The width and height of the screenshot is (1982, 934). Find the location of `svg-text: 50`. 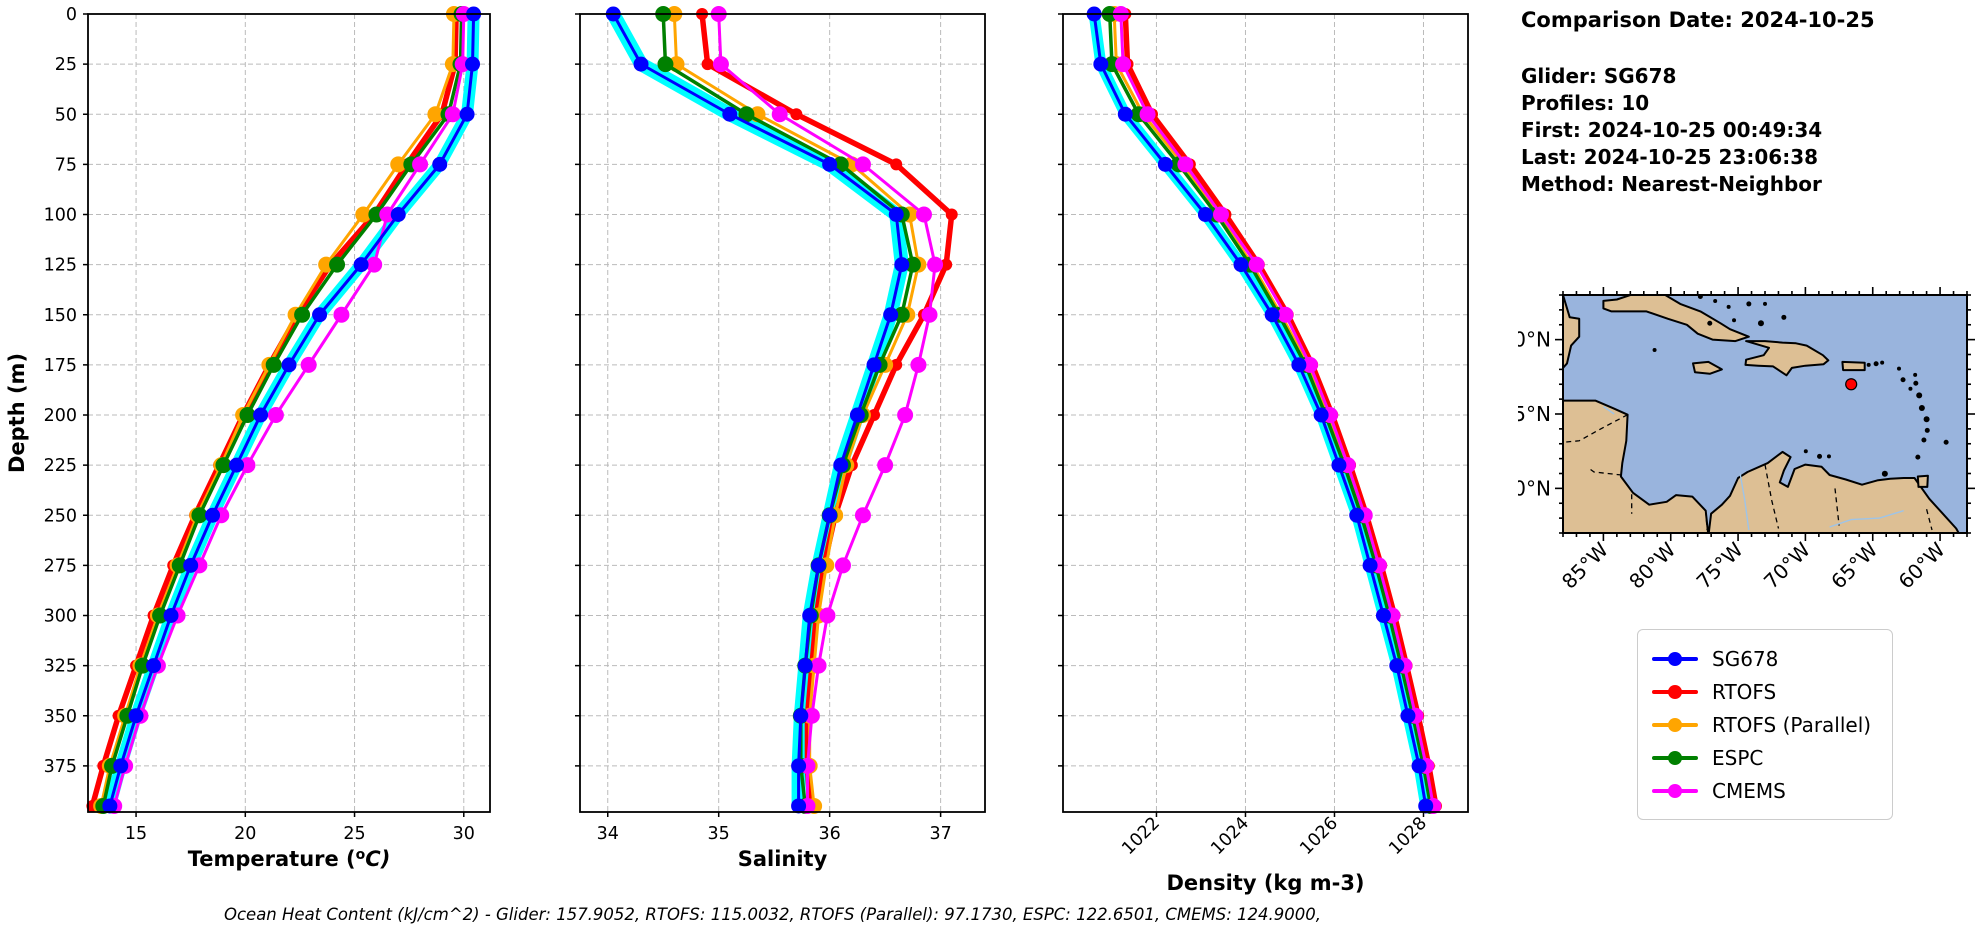

svg-text: 50 is located at coordinates (66, 115).